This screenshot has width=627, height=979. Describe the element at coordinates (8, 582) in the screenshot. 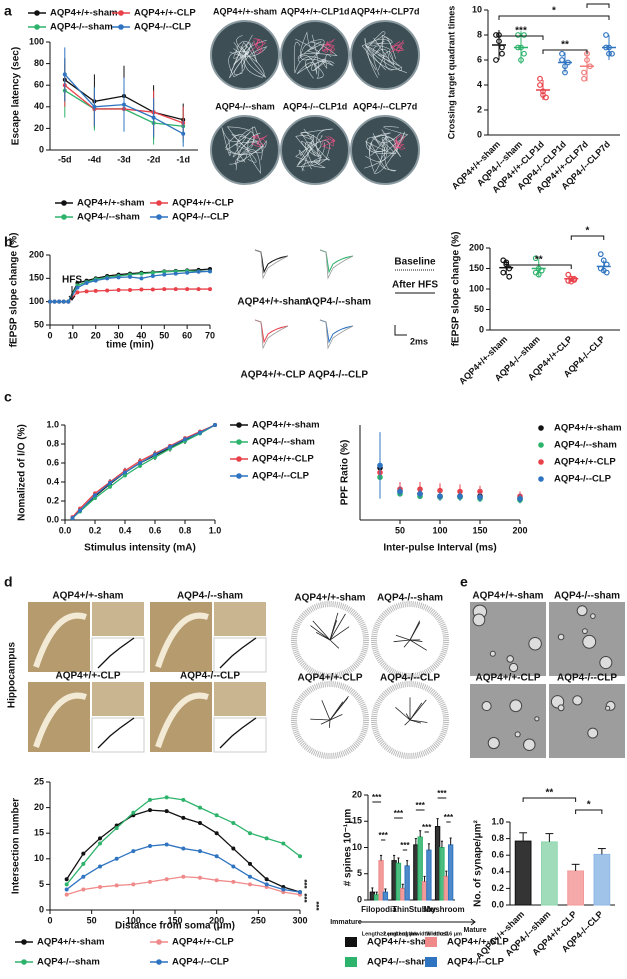

I see `panel-letter: d` at that location.